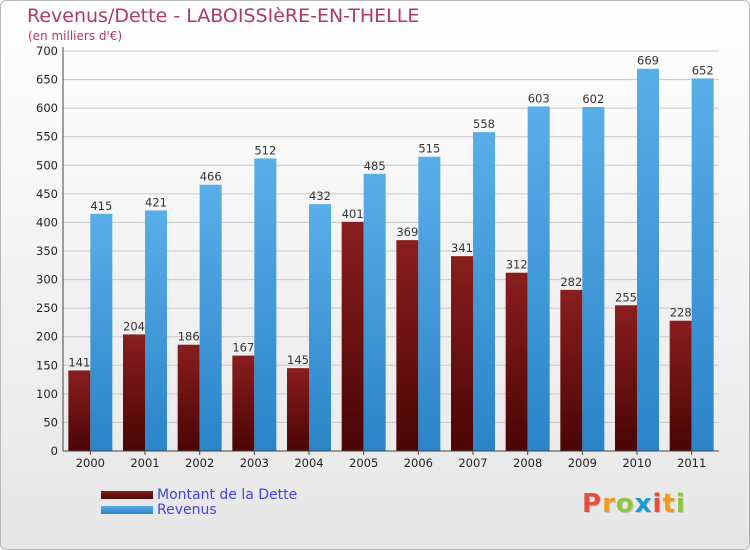 Image resolution: width=750 pixels, height=550 pixels. What do you see at coordinates (189, 337) in the screenshot?
I see `value-label-debt: 186` at bounding box center [189, 337].